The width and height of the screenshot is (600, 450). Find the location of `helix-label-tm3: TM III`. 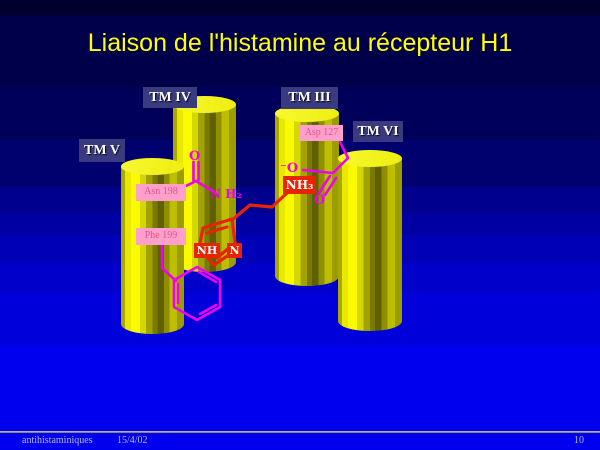

helix-label-tm3: TM III is located at coordinates (309, 98).